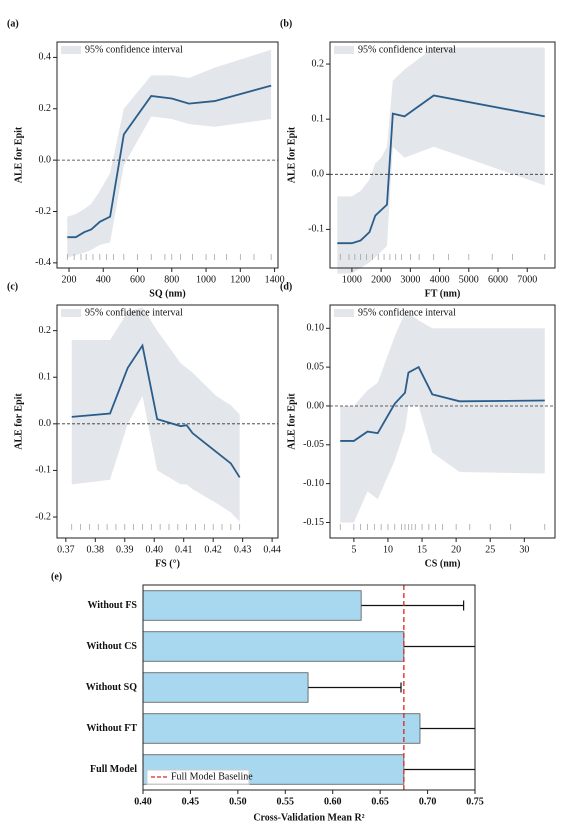  I want to click on x-tick-label: 0.60, so click(333, 801).